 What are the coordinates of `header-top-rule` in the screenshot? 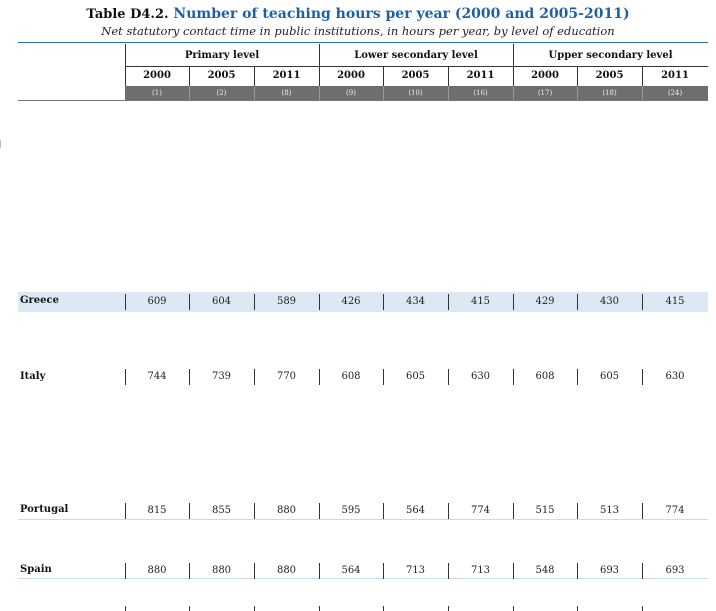 It's located at (363, 42).